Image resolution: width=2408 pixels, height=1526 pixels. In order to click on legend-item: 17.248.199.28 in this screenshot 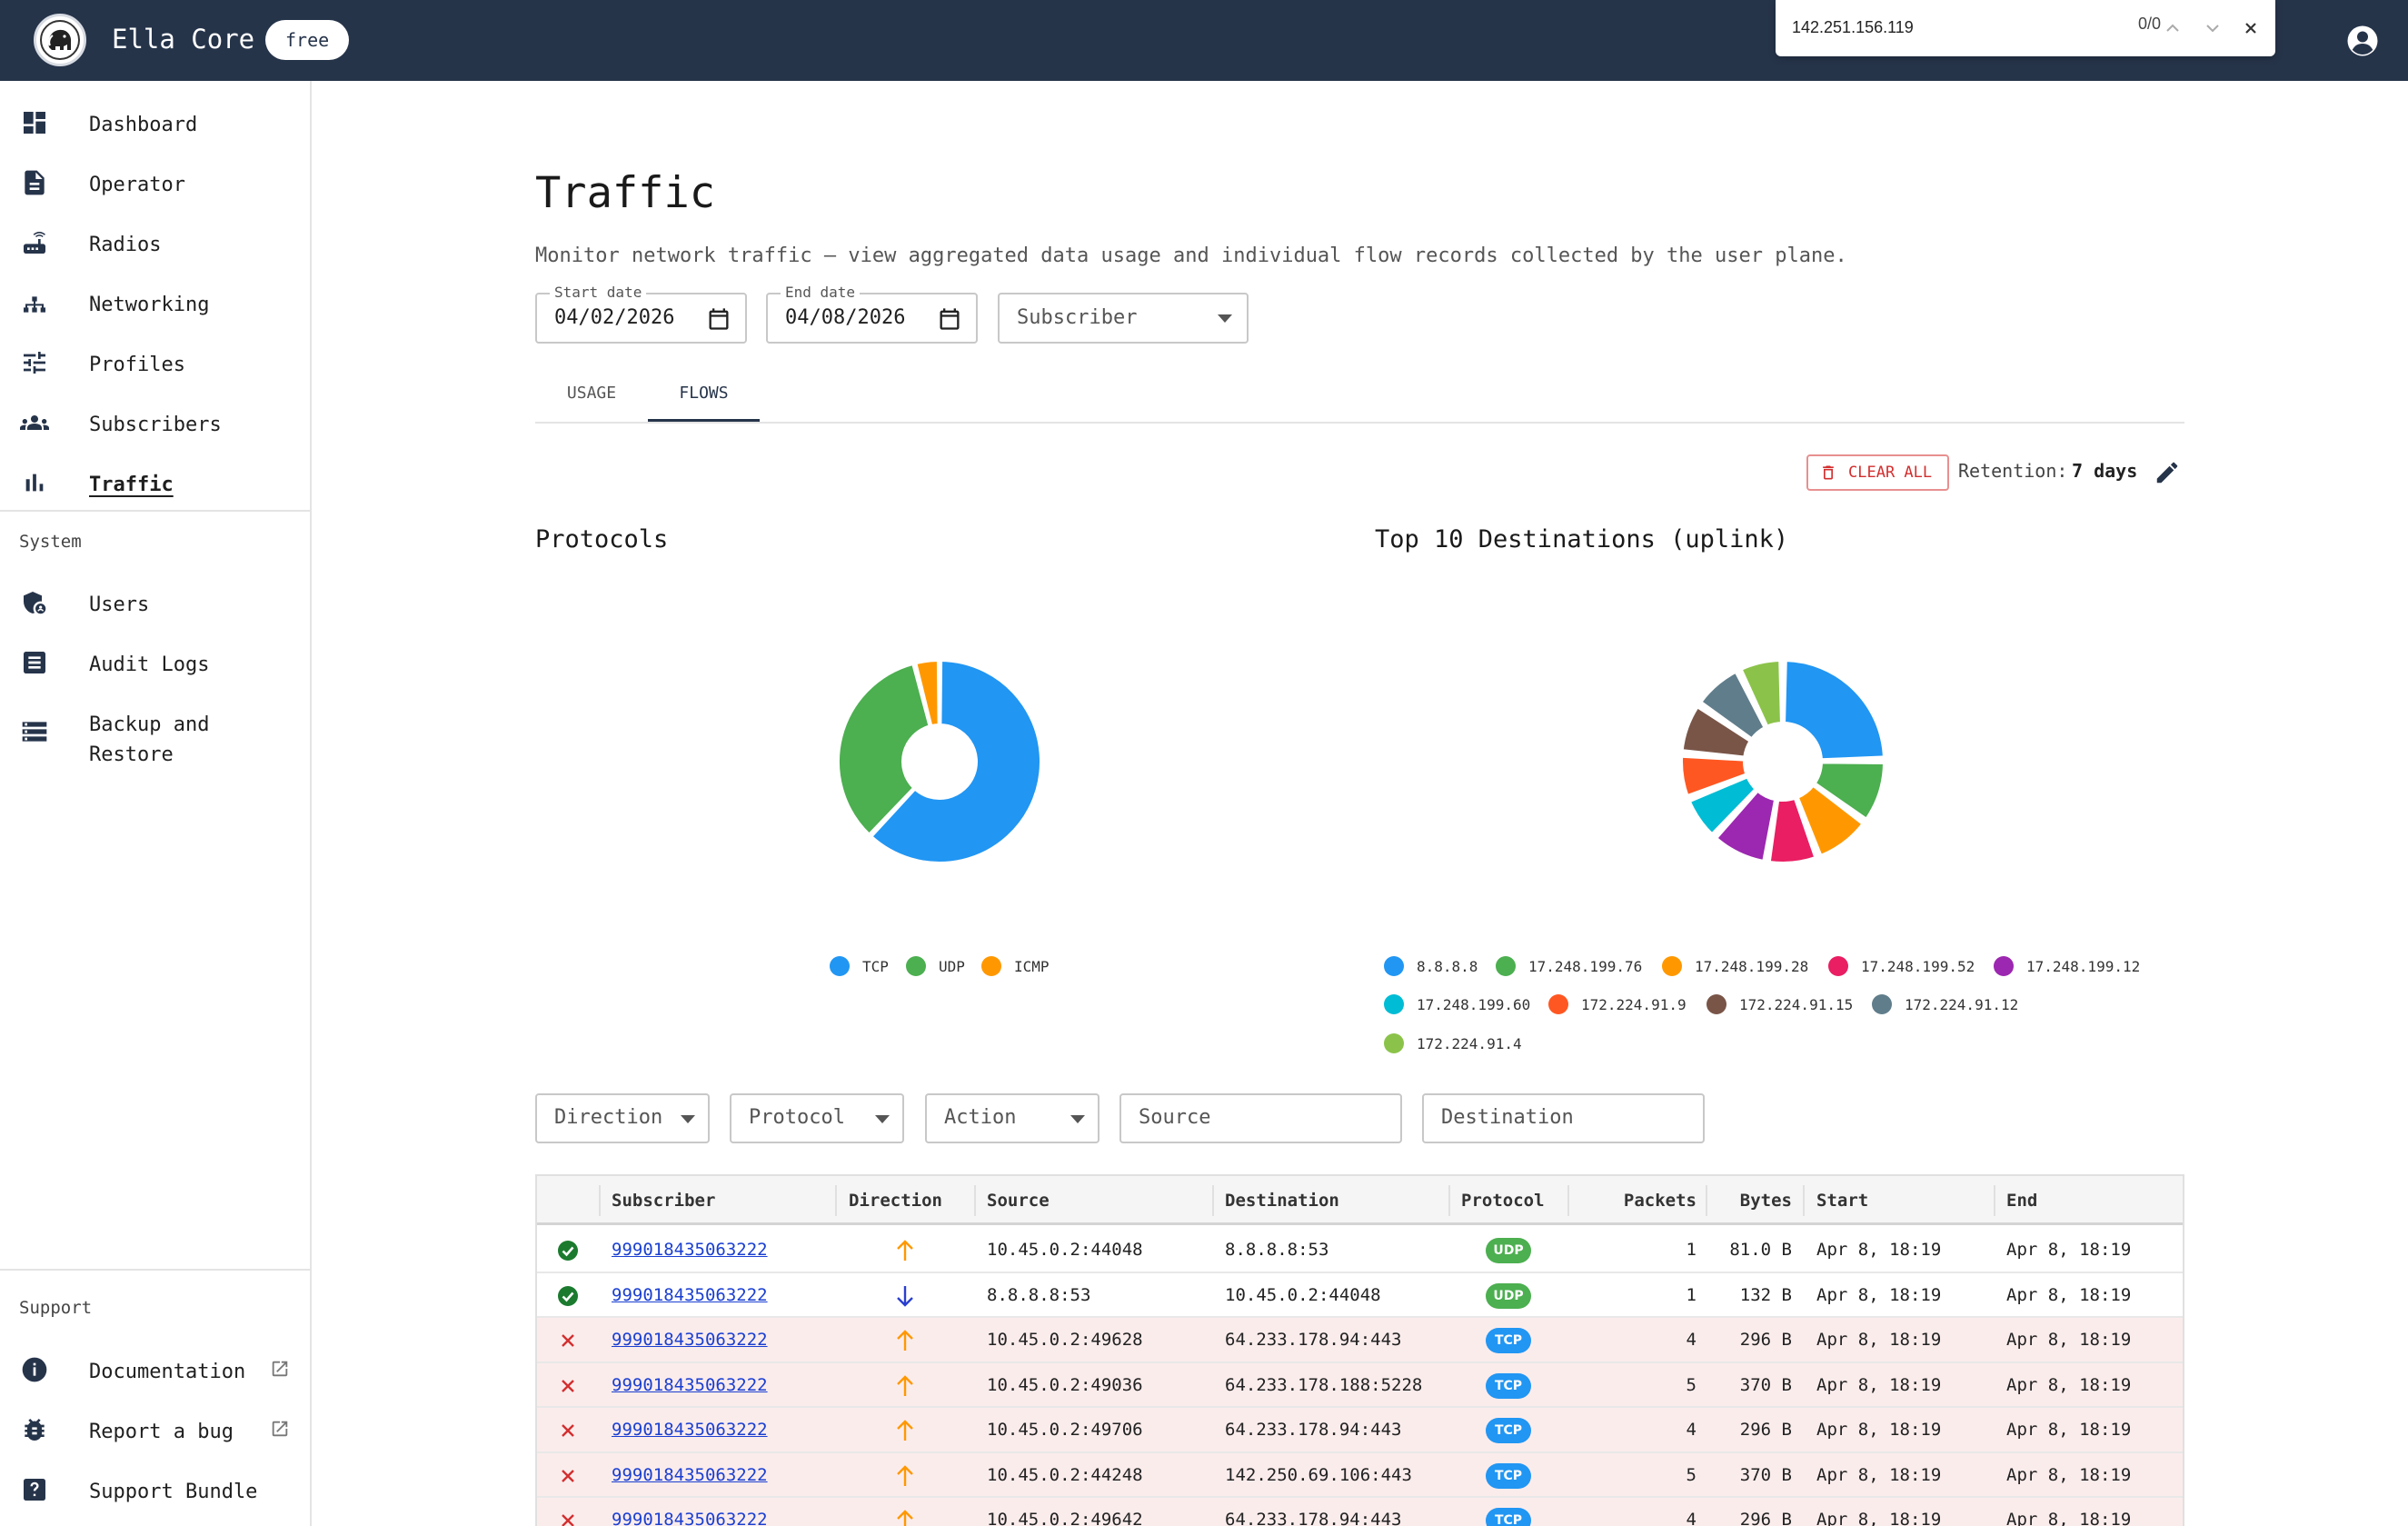, I will do `click(1735, 966)`.